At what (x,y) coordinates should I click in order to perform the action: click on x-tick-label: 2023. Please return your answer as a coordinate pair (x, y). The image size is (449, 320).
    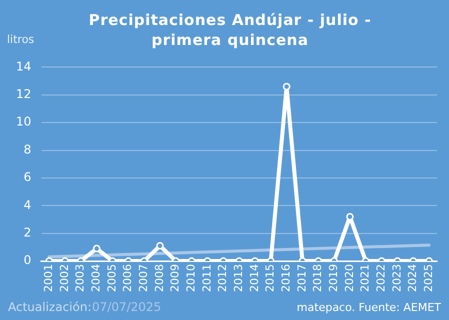
    Looking at the image, I should click on (397, 278).